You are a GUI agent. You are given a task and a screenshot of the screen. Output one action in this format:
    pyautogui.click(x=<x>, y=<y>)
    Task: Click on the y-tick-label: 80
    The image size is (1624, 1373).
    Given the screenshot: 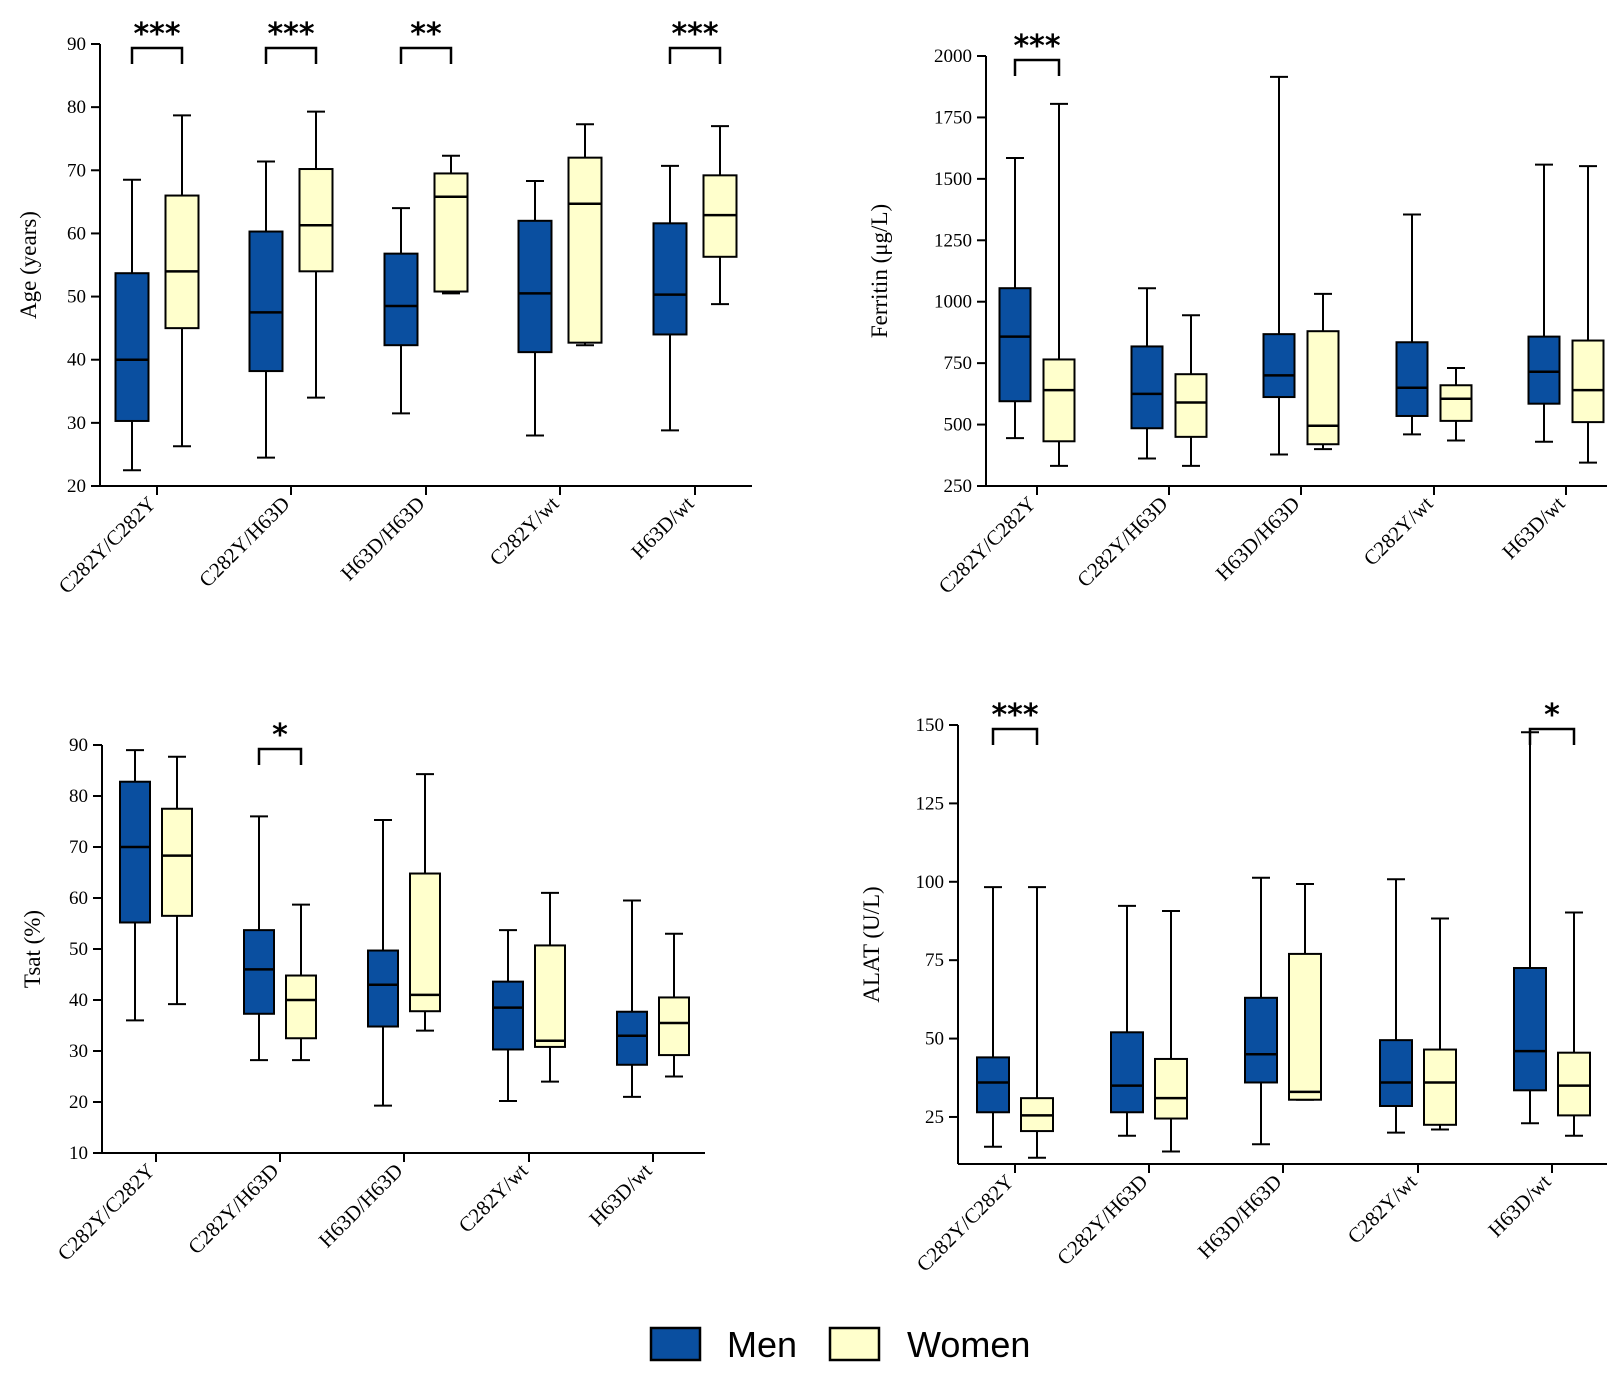 What is the action you would take?
    pyautogui.click(x=76, y=107)
    